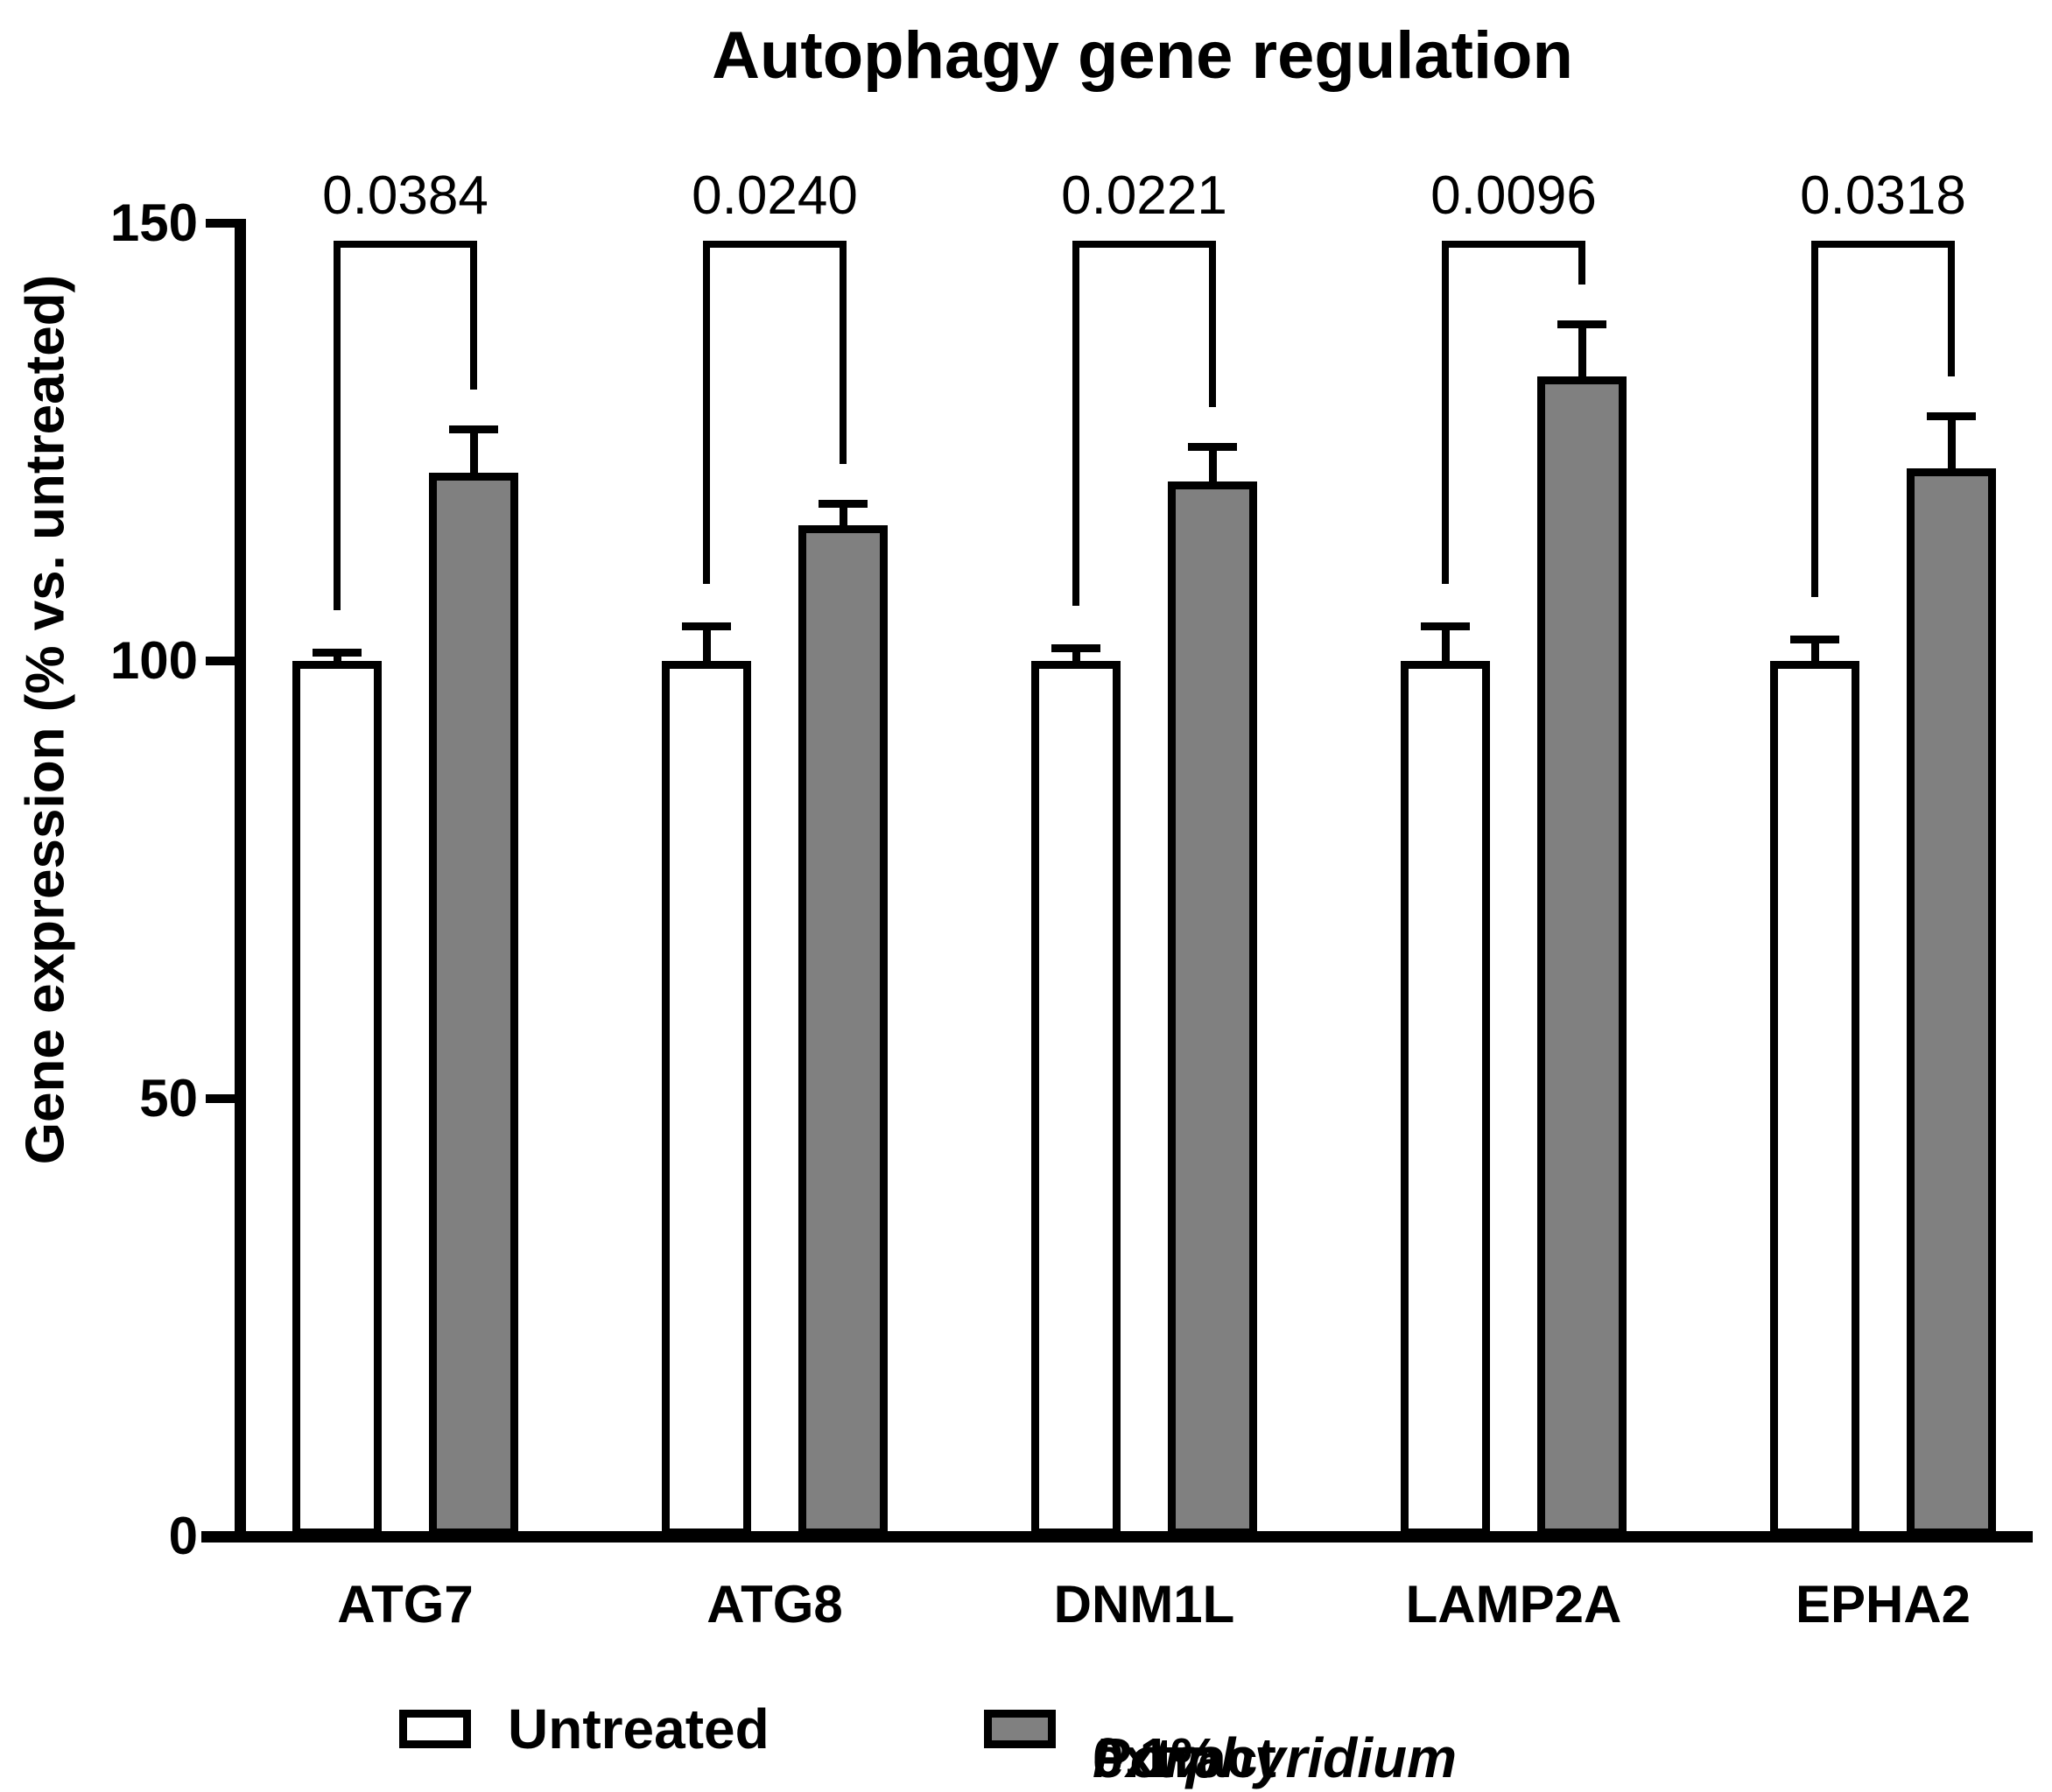 This screenshot has width=2052, height=1792. Describe the element at coordinates (1213, 324) in the screenshot. I see `significance-bracket-right-DNM1L` at that location.